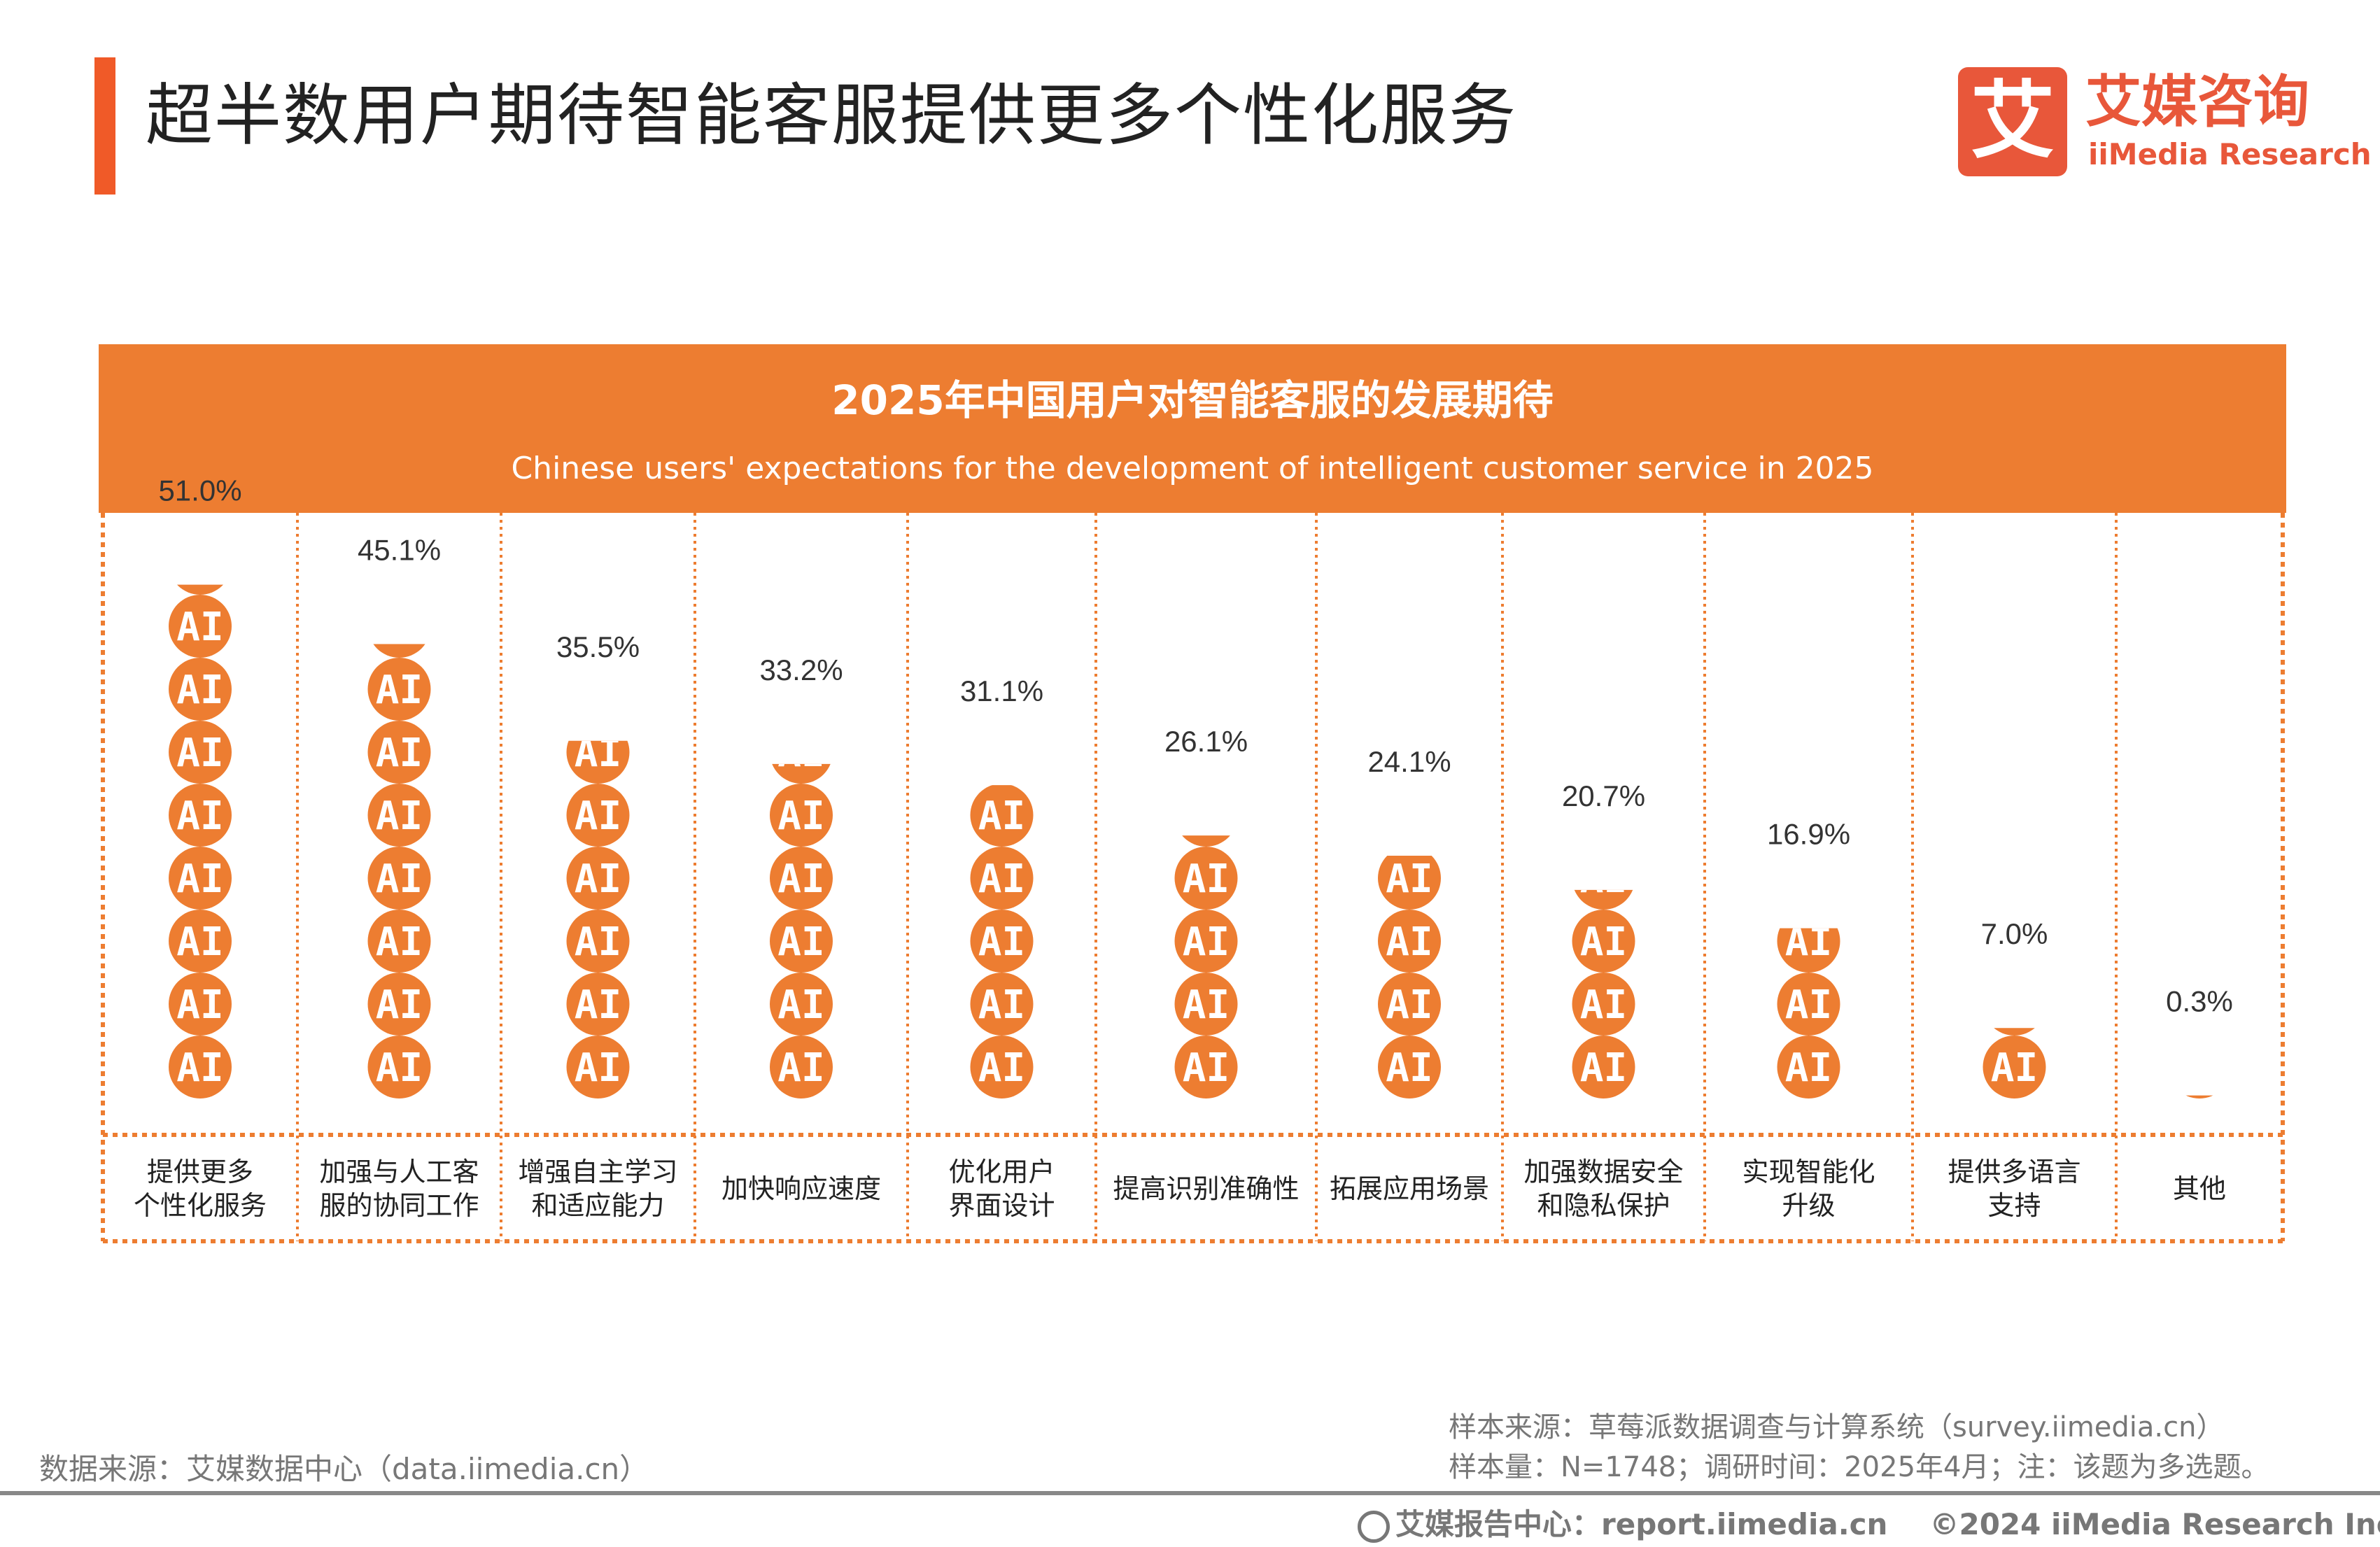 The image size is (2380, 1547). What do you see at coordinates (199, 490) in the screenshot?
I see `value-label: 51.0%` at bounding box center [199, 490].